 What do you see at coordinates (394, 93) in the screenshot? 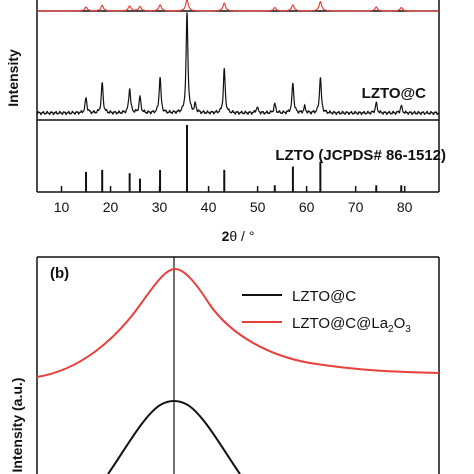
I see `series-label-lzto-c: LZTO@C` at bounding box center [394, 93].